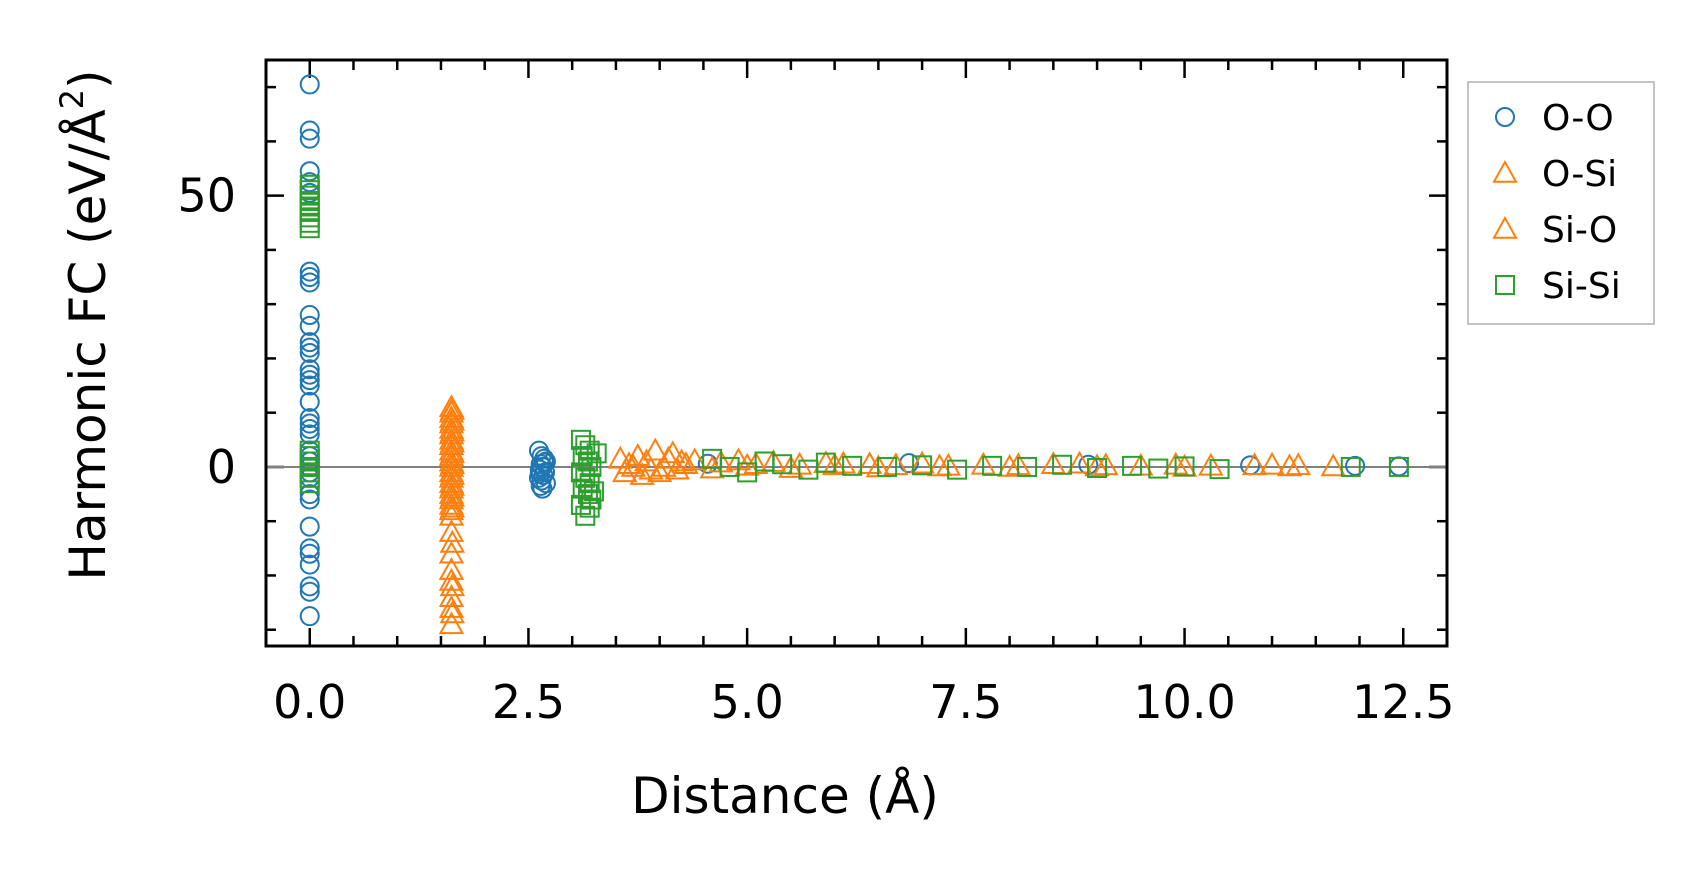 This screenshot has width=1688, height=883. I want to click on y-axis-label-main: Harmonic FC (eV/Å, so click(88, 344).